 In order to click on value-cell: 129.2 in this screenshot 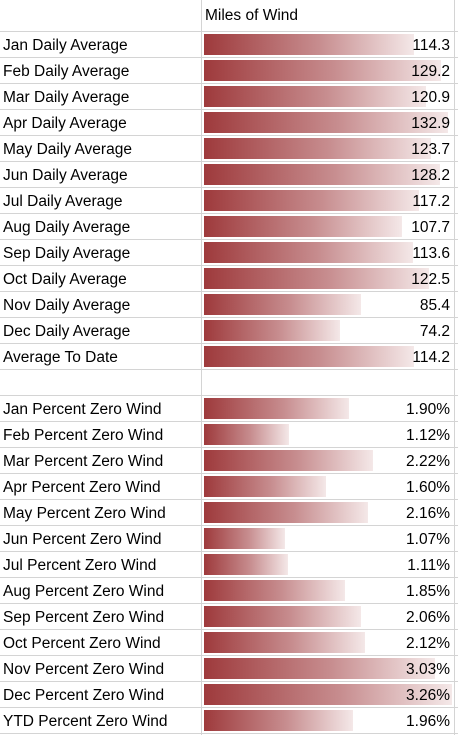, I will do `click(327, 71)`.